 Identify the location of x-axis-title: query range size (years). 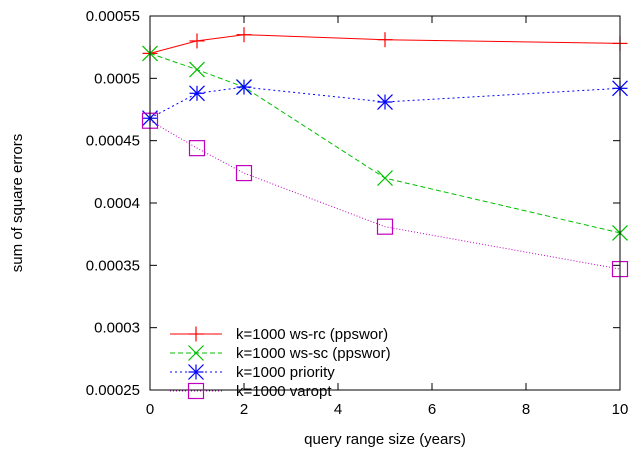
(385, 439).